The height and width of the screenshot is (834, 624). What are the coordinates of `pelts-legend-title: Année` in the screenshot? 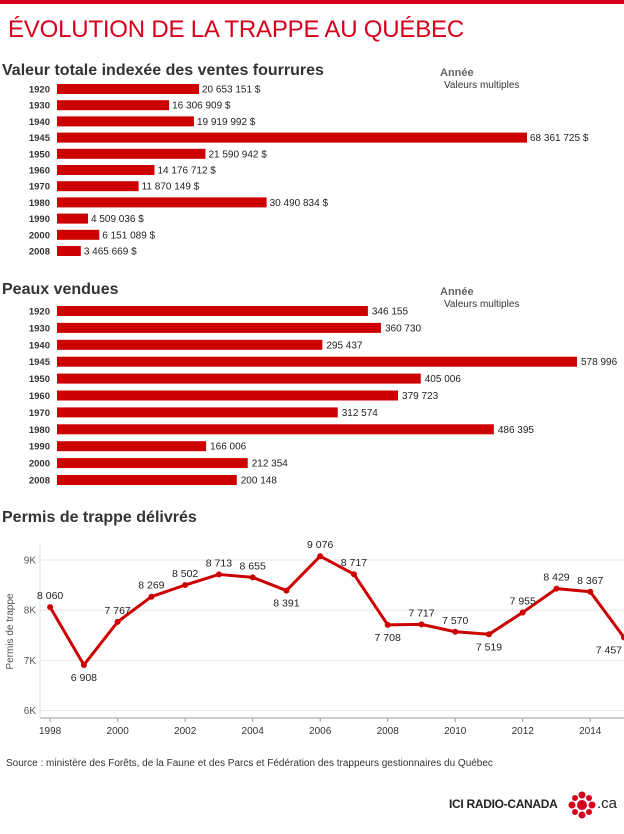 It's located at (457, 292).